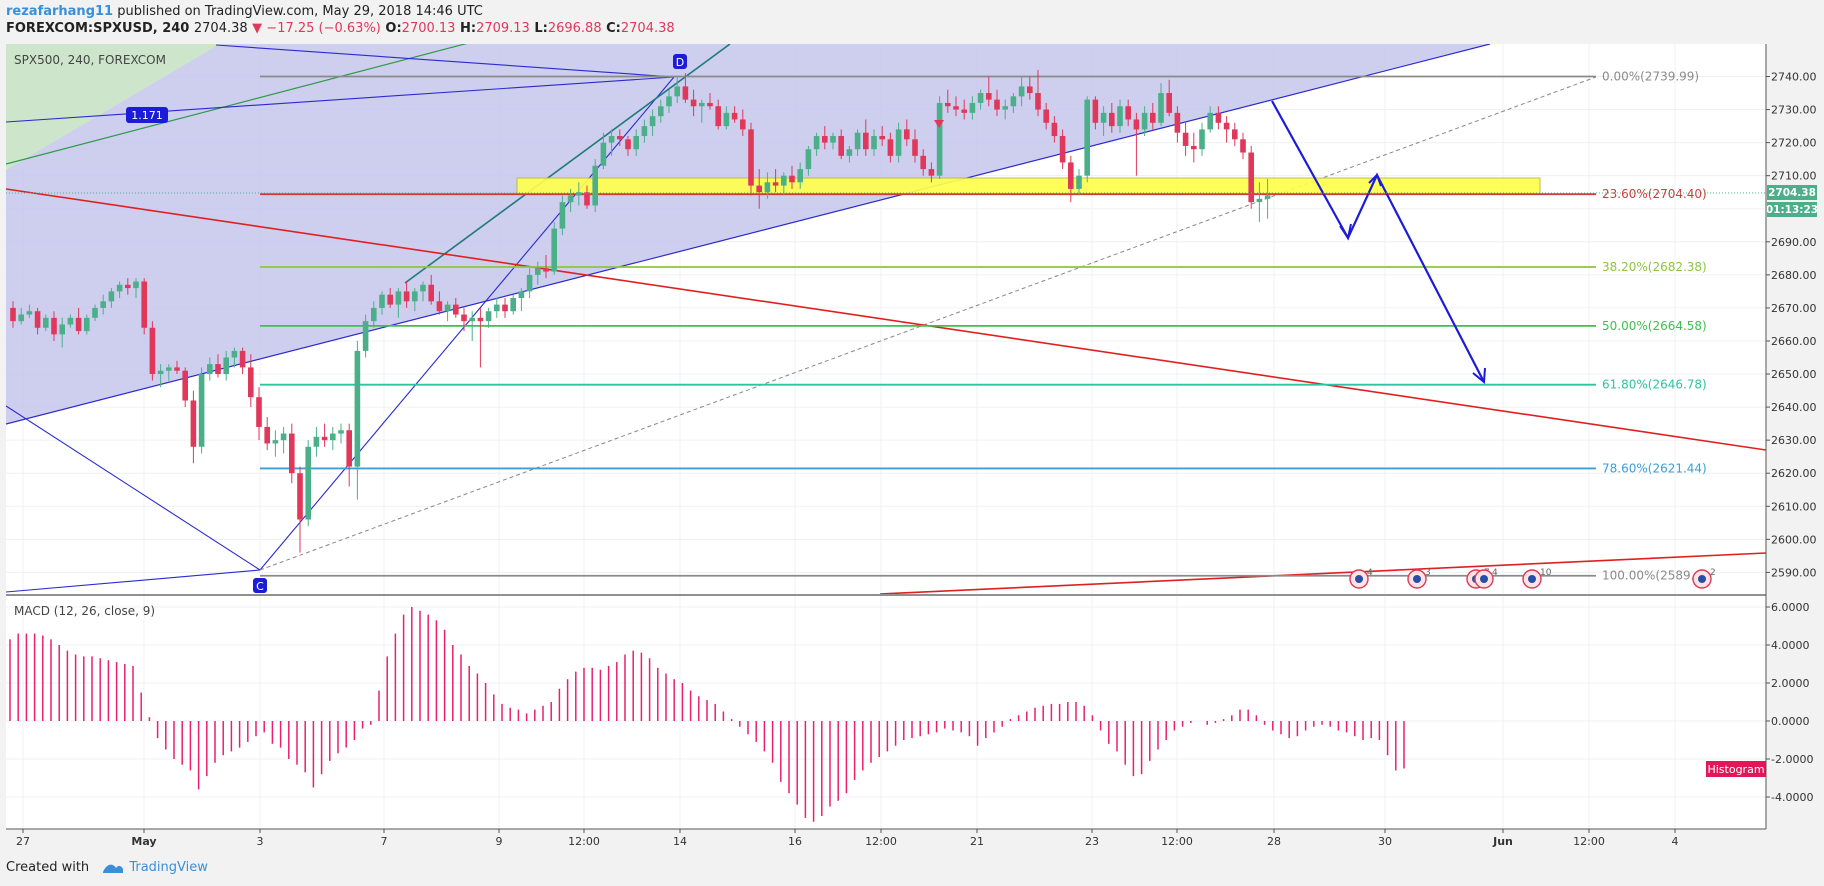 This screenshot has width=1824, height=886. What do you see at coordinates (1794, 77) in the screenshot?
I see `price-tick-label: 2740.00` at bounding box center [1794, 77].